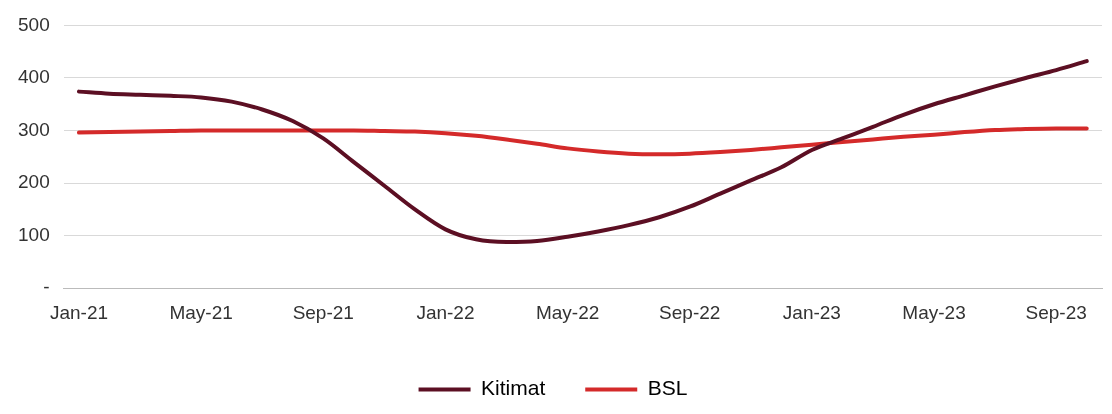  Describe the element at coordinates (79, 312) in the screenshot. I see `x-tick-label: Jan-21` at that location.